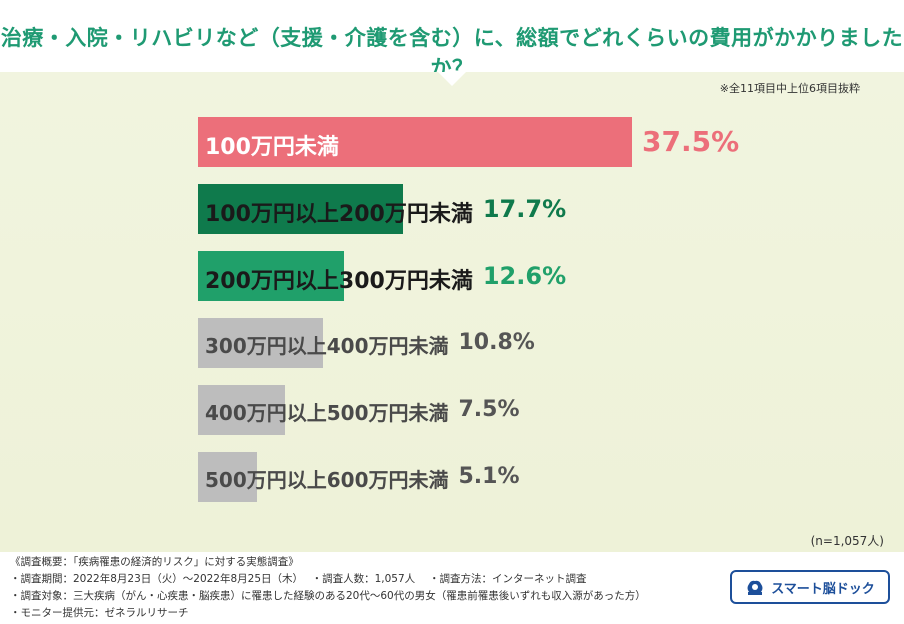  I want to click on brand-logo: スマート脳ドック, so click(810, 587).